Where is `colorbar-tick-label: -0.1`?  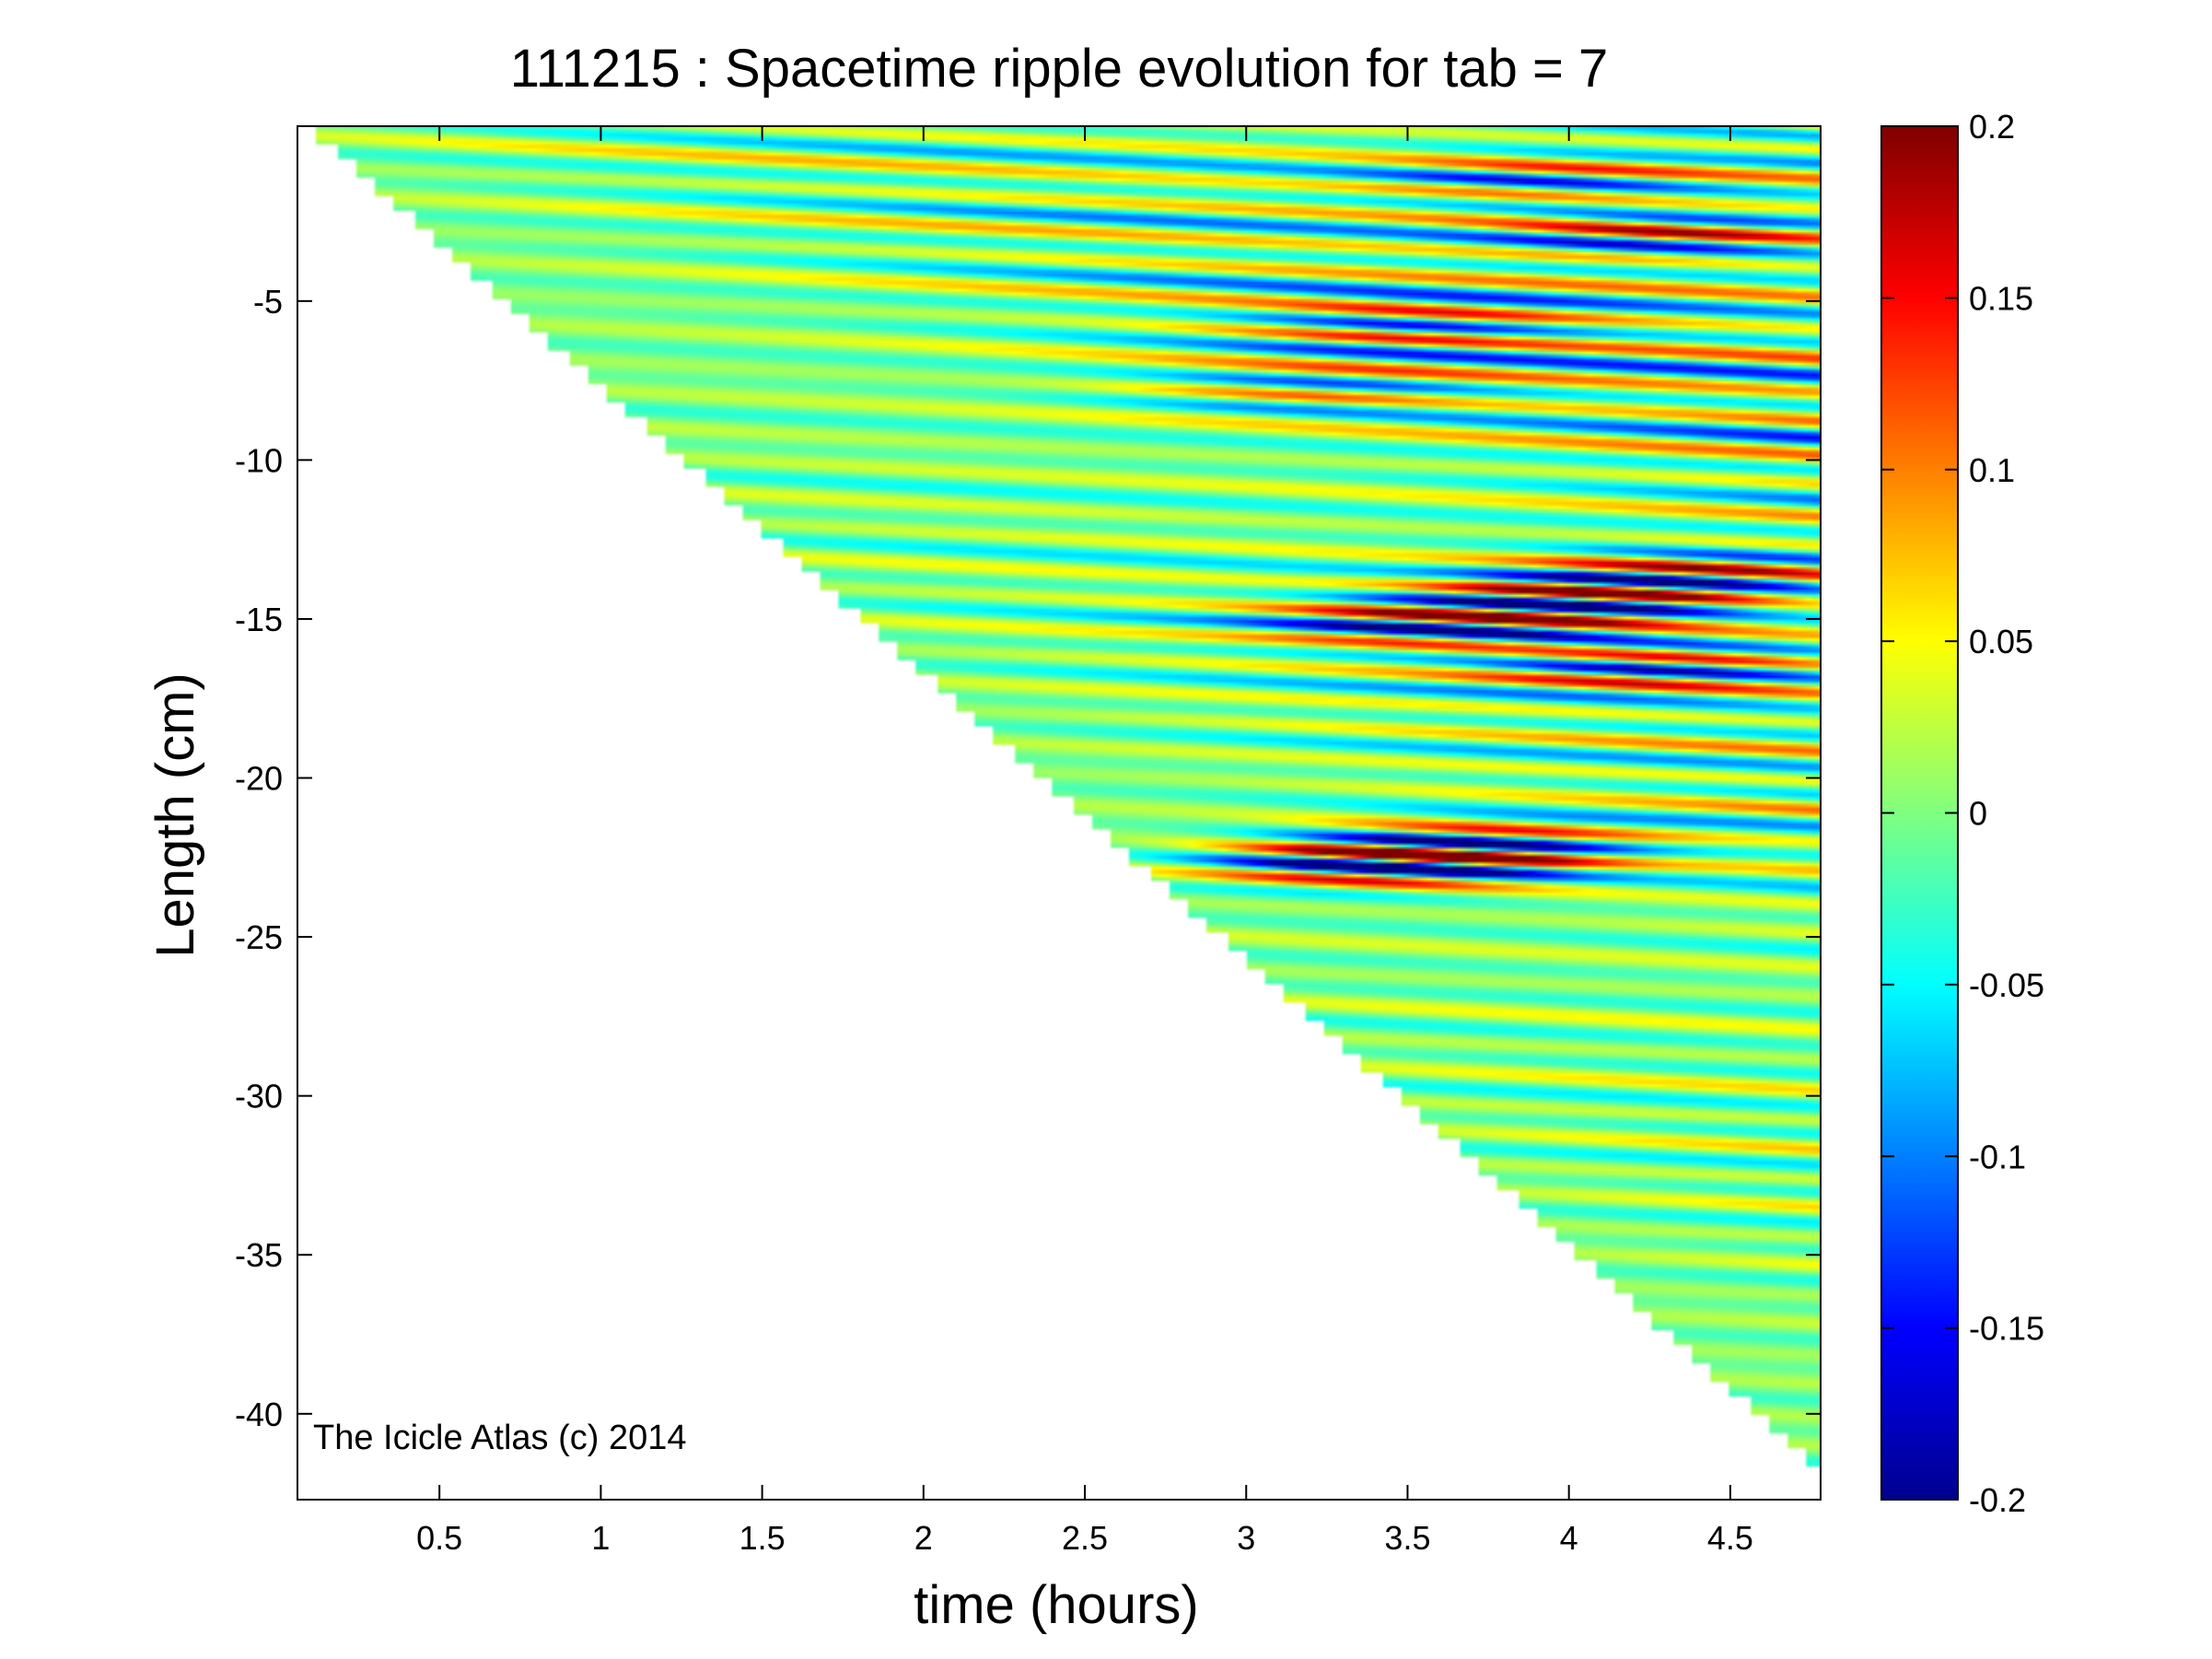
colorbar-tick-label: -0.1 is located at coordinates (1998, 1156).